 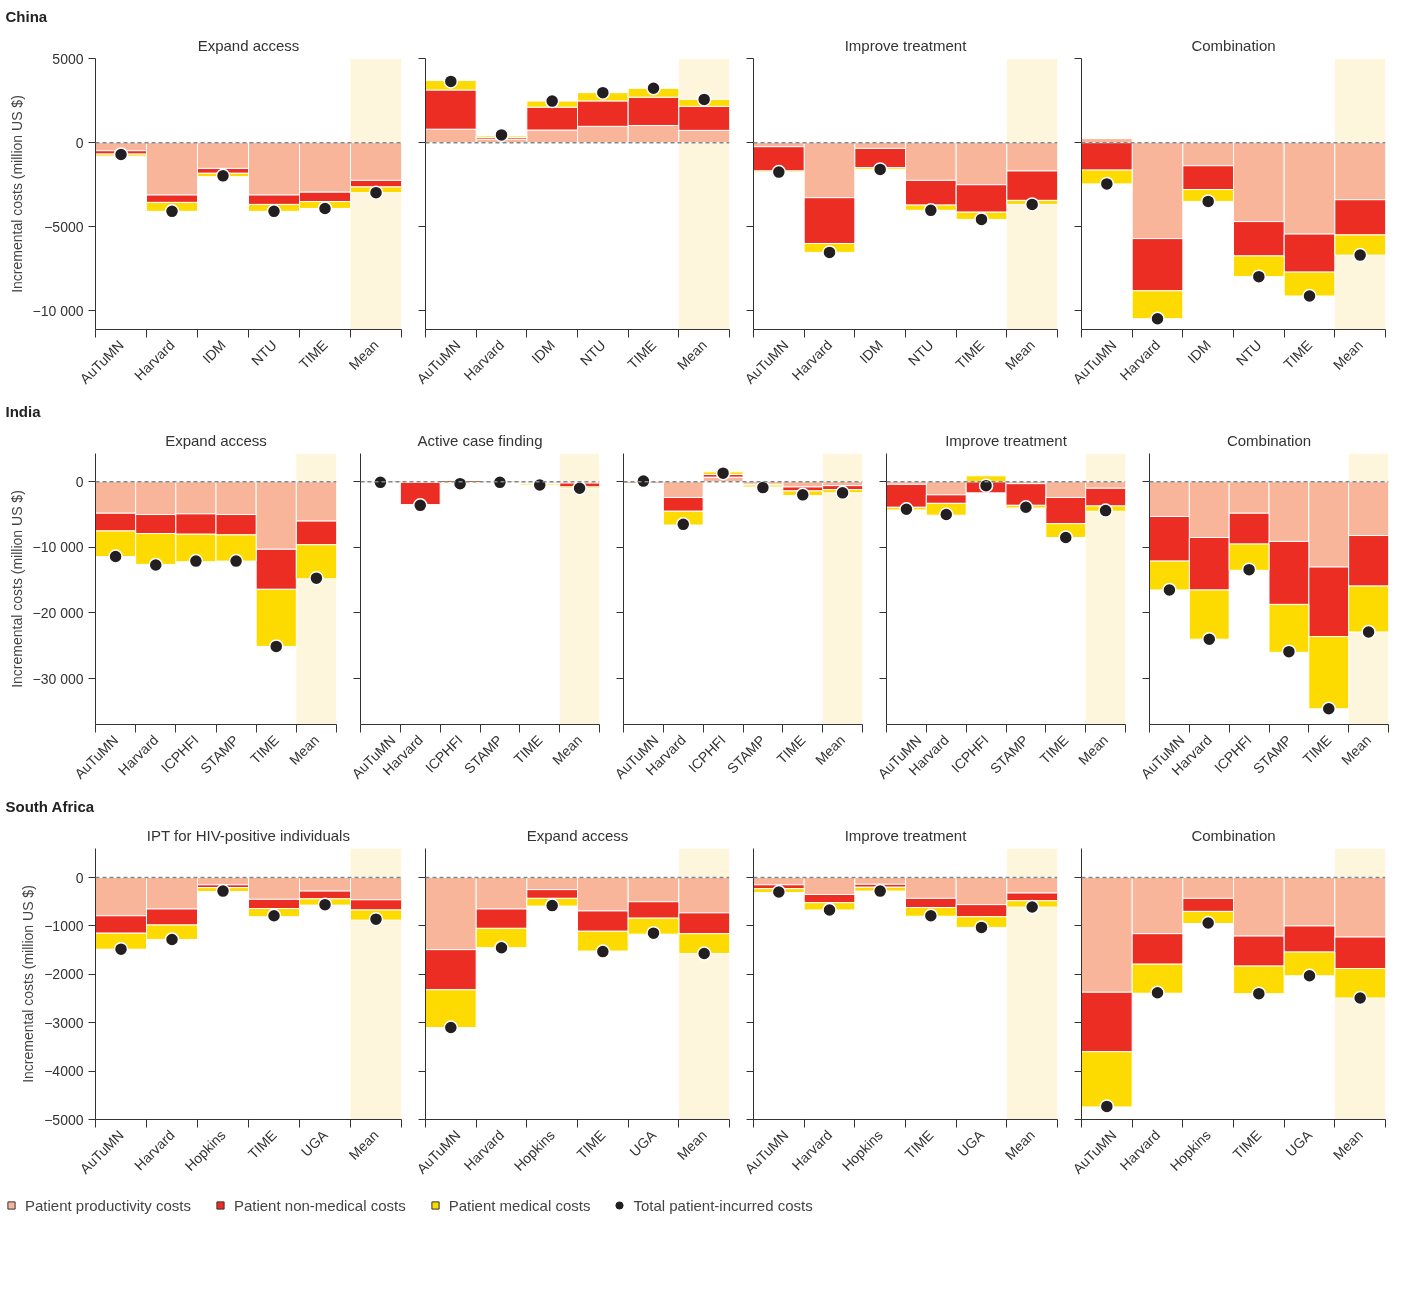 I want to click on y-tick-label: 5000, so click(x=68, y=58).